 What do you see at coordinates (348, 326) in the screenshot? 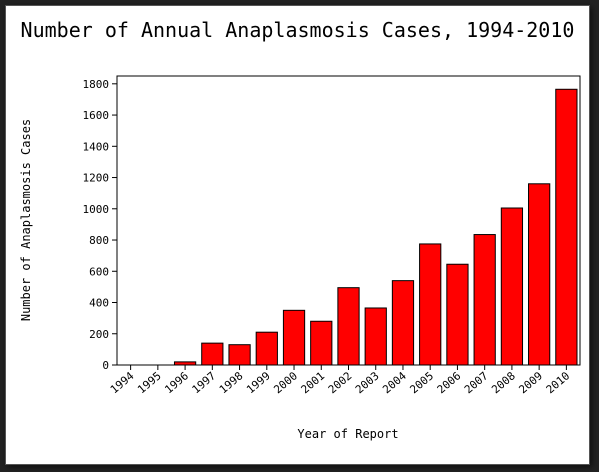
I see `bar-2002` at bounding box center [348, 326].